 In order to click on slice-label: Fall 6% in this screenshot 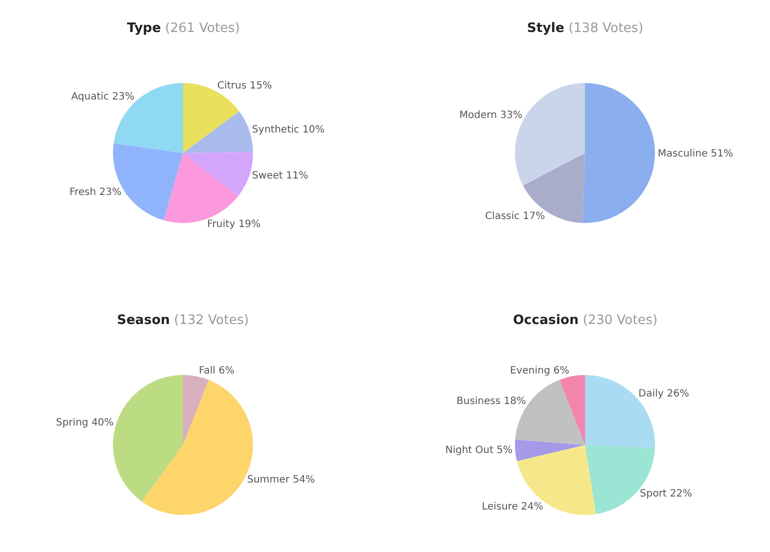, I will do `click(216, 370)`.